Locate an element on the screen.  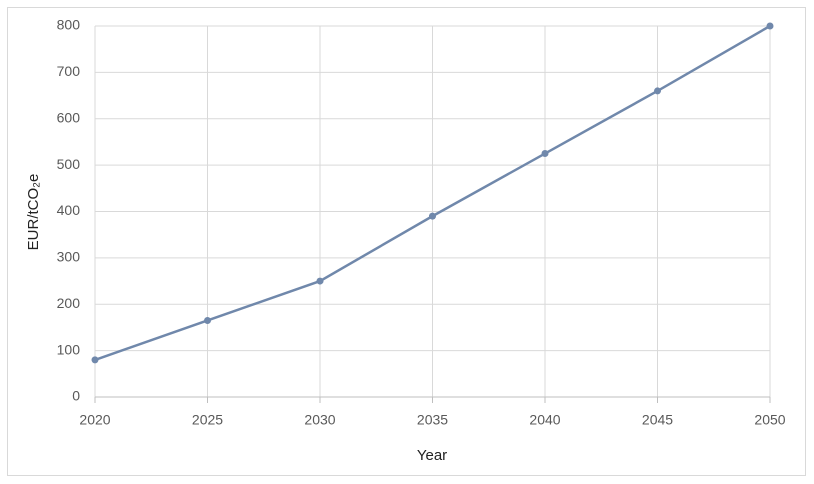
y-tick-label: 500 is located at coordinates (69, 164).